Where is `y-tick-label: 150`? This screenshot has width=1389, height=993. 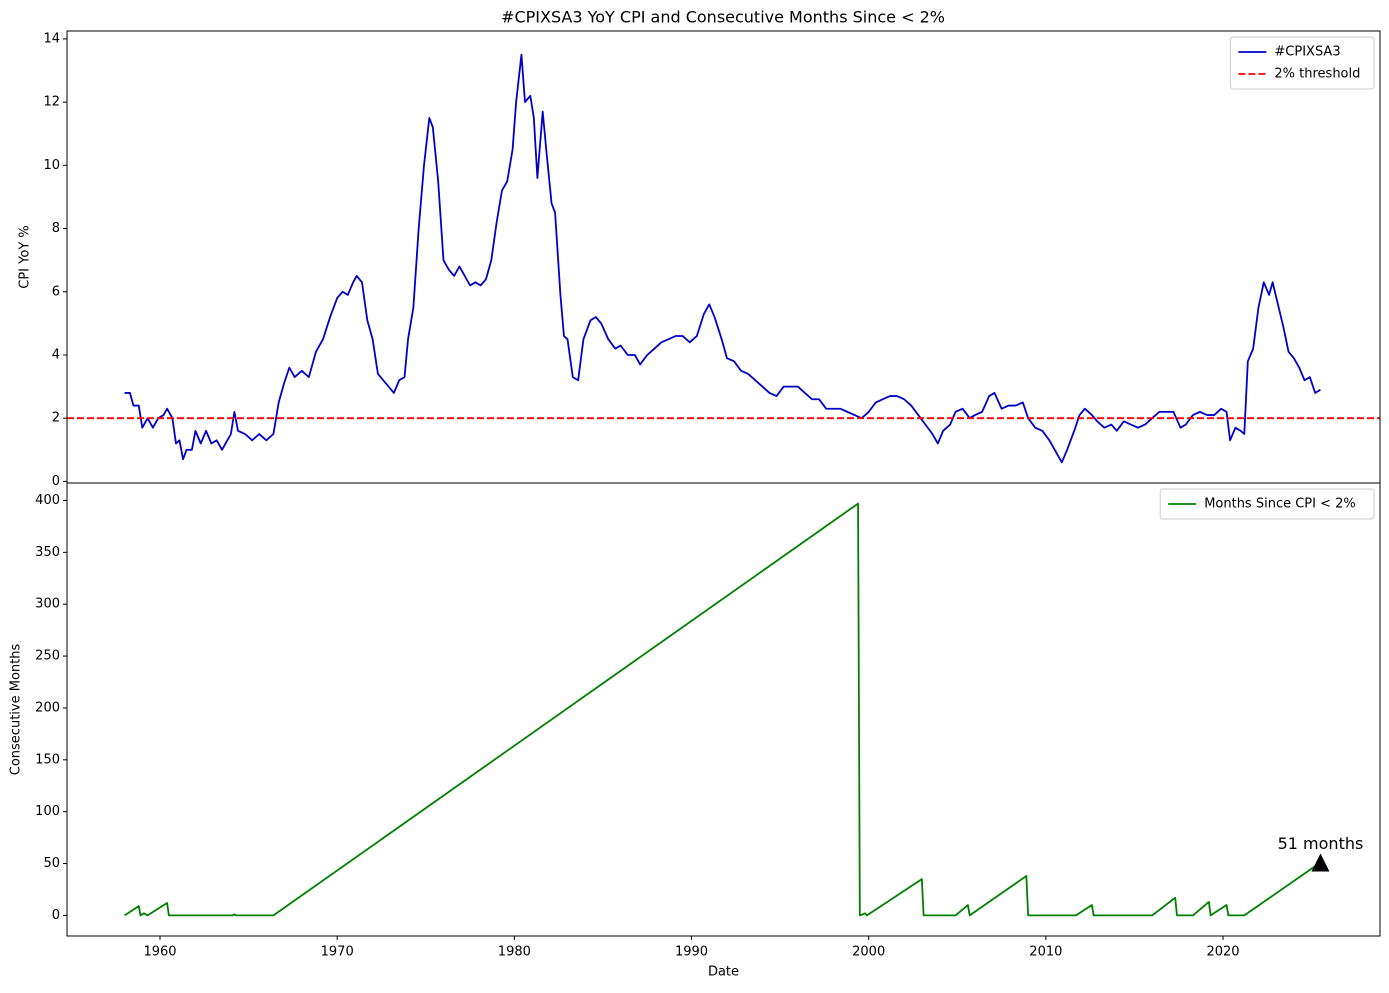
y-tick-label: 150 is located at coordinates (47, 759).